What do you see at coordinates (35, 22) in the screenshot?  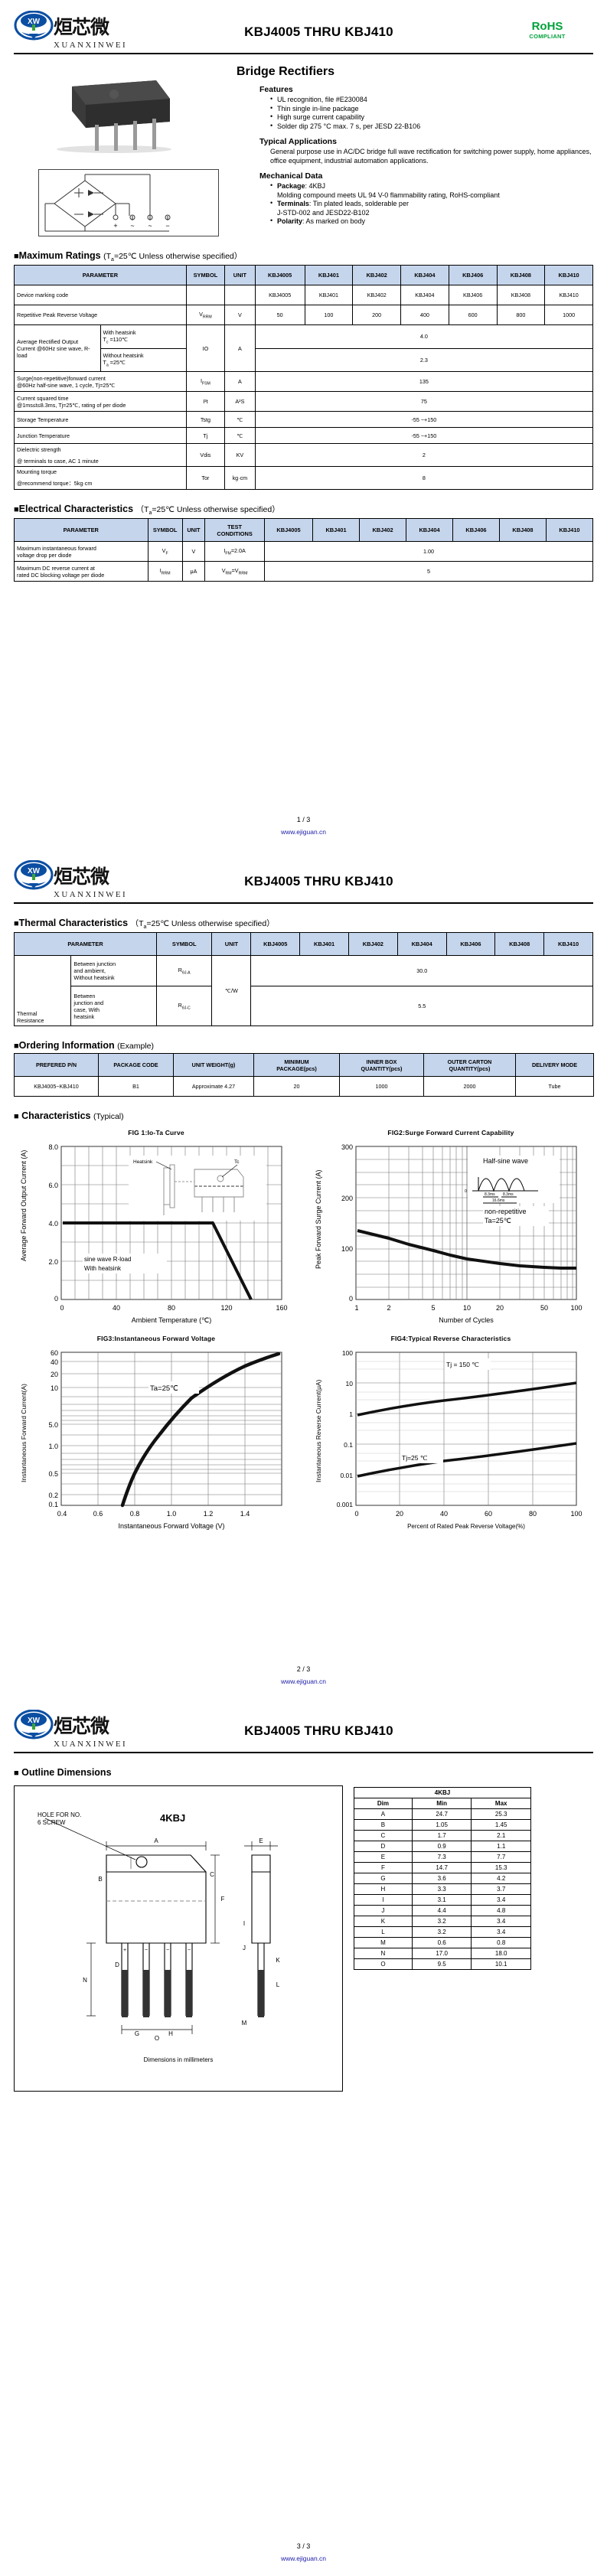 I see `svg-text: XW` at bounding box center [35, 22].